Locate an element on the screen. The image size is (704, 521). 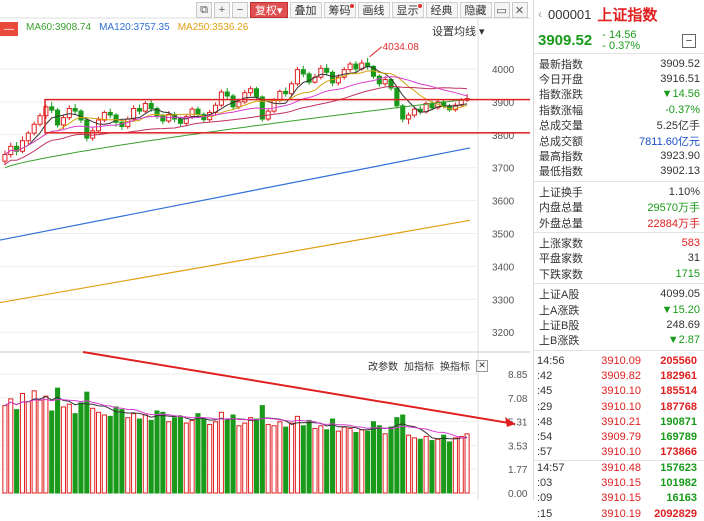
stat-row: 最新指数 3909.52 is located at coordinates (619, 63).